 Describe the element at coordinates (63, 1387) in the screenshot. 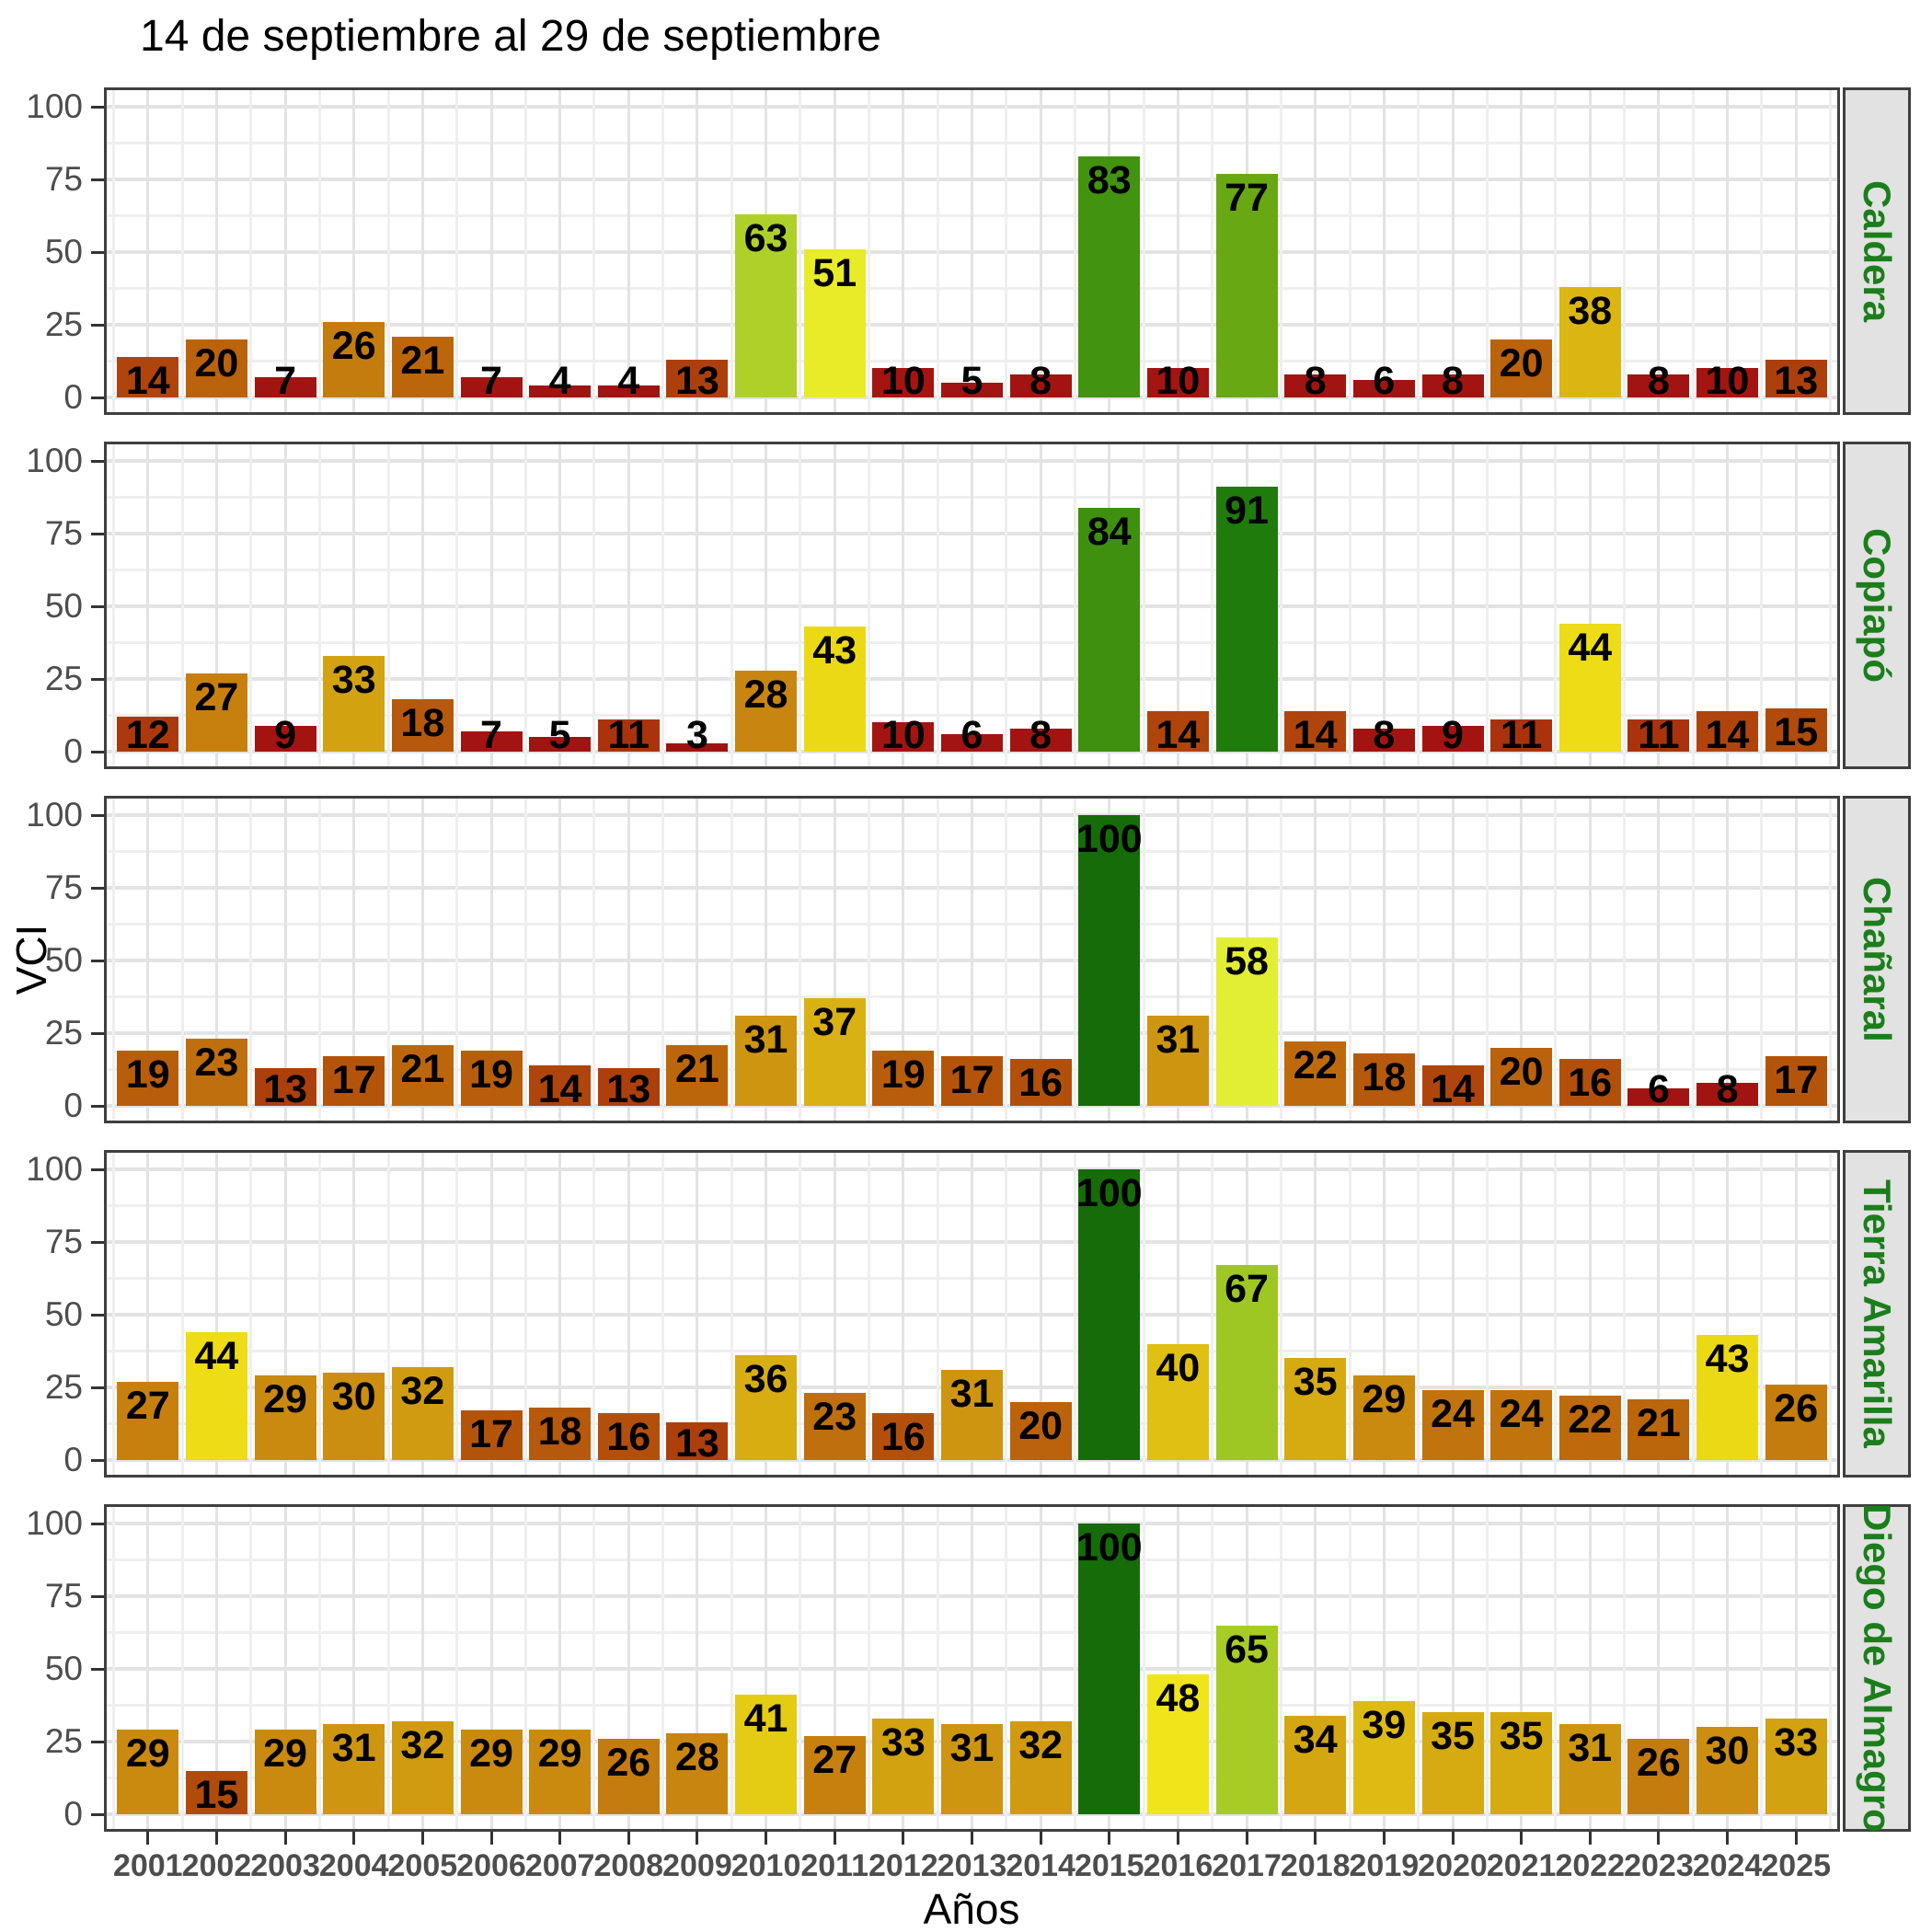

I see `y-tick-label: 25` at that location.